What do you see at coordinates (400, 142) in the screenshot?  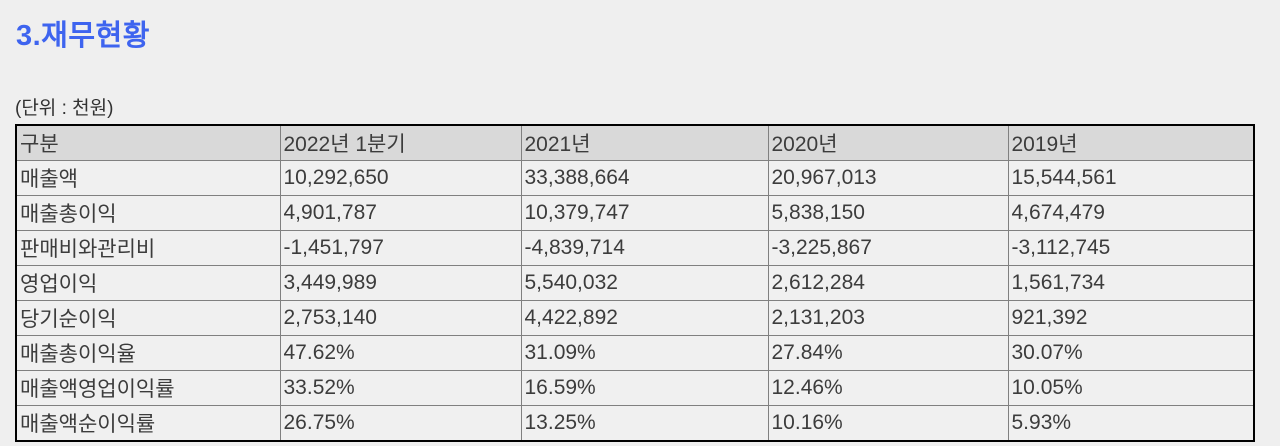 I see `column-header-2022-q1: 2022년 1분기` at bounding box center [400, 142].